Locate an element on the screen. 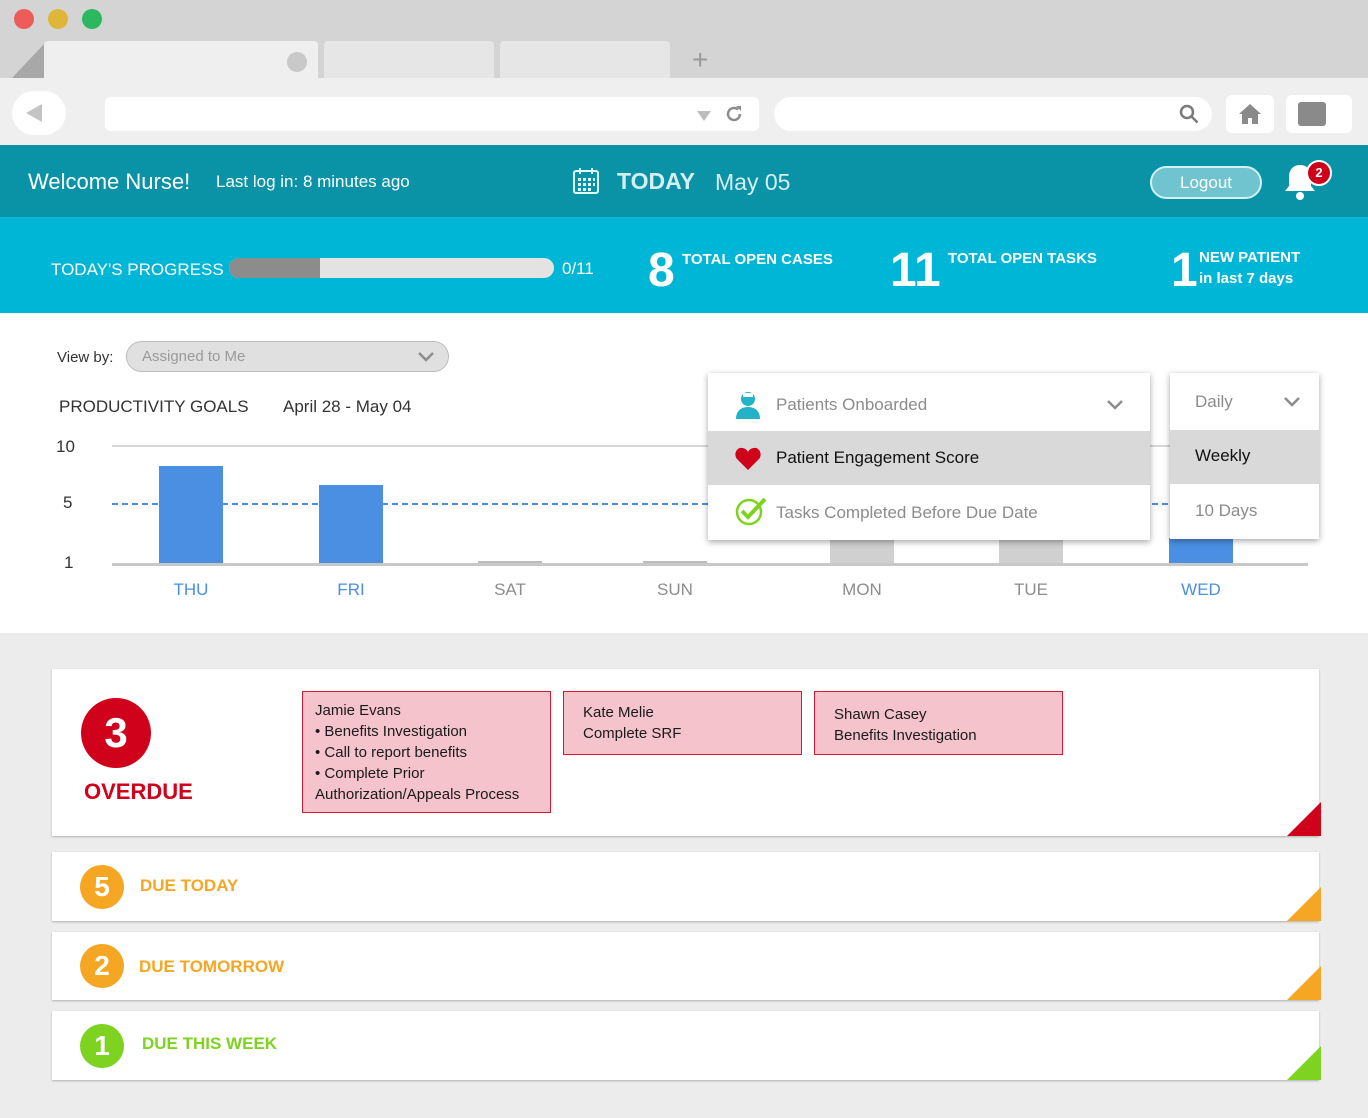 The height and width of the screenshot is (1118, 1368). metric-option-label: Tasks Completed Before Due Date is located at coordinates (907, 512).